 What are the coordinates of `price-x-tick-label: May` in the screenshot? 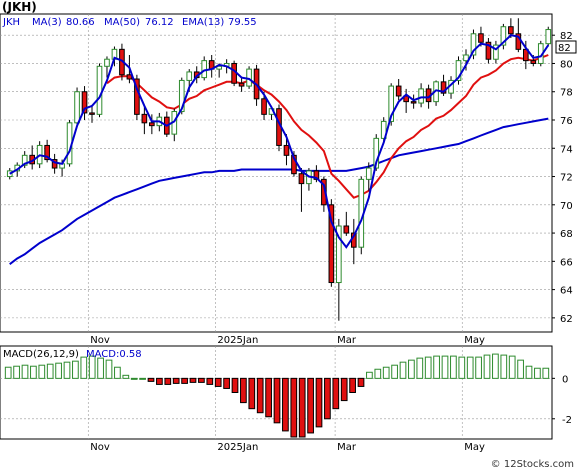 It's located at (474, 340).